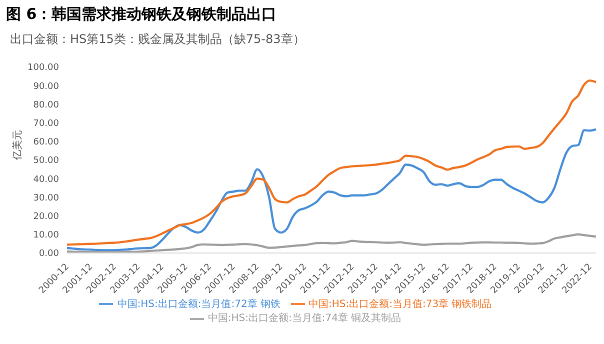  I want to click on y-tick-label: 90.00, so click(46, 87).